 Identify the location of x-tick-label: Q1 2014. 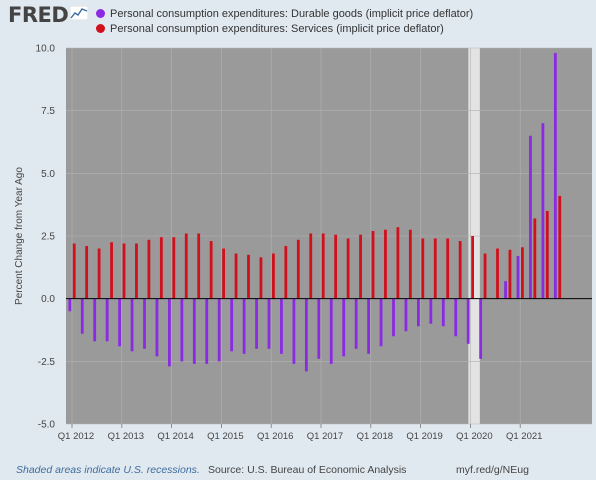
(175, 436).